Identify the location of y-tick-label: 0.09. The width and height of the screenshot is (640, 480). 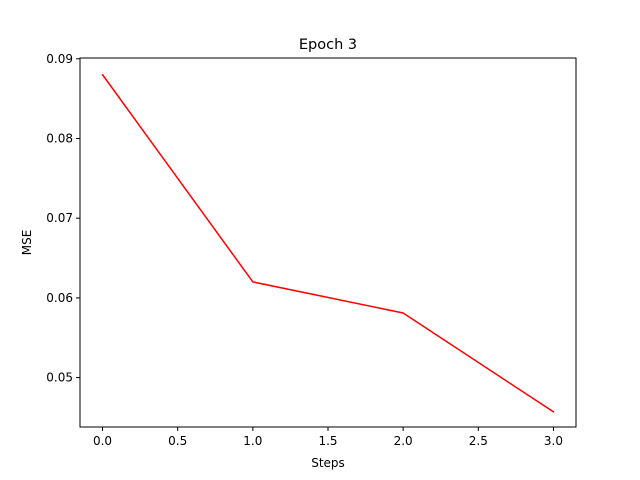
(59, 59).